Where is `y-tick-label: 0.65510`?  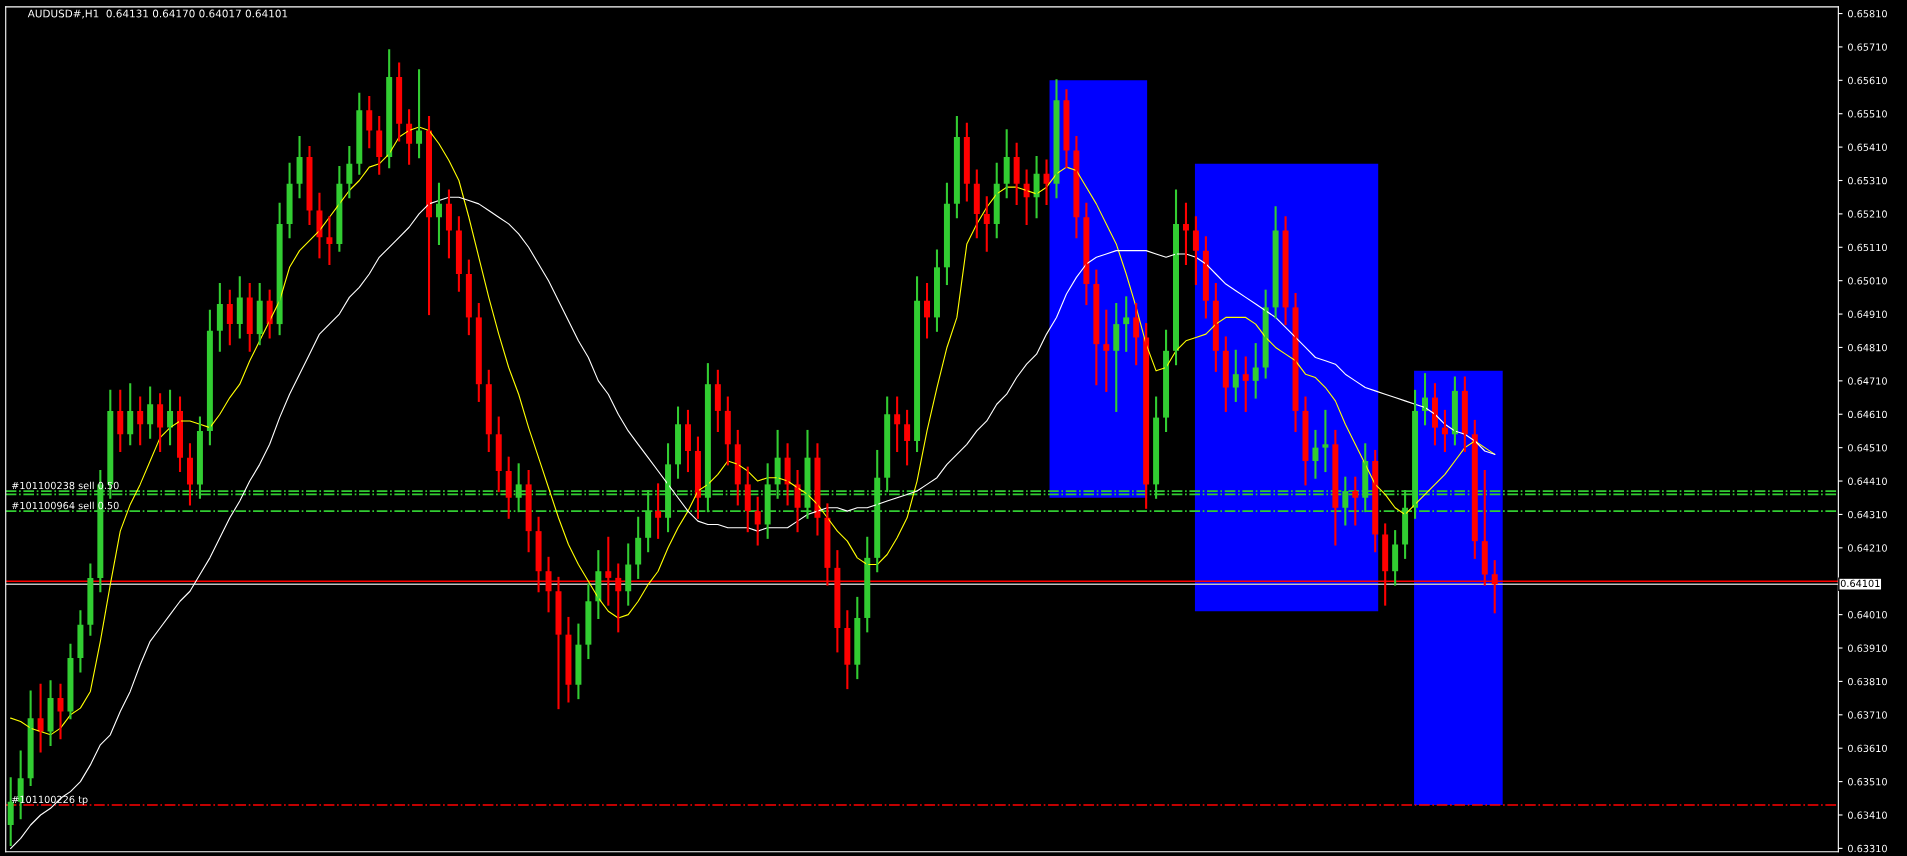
y-tick-label: 0.65510 is located at coordinates (1867, 114).